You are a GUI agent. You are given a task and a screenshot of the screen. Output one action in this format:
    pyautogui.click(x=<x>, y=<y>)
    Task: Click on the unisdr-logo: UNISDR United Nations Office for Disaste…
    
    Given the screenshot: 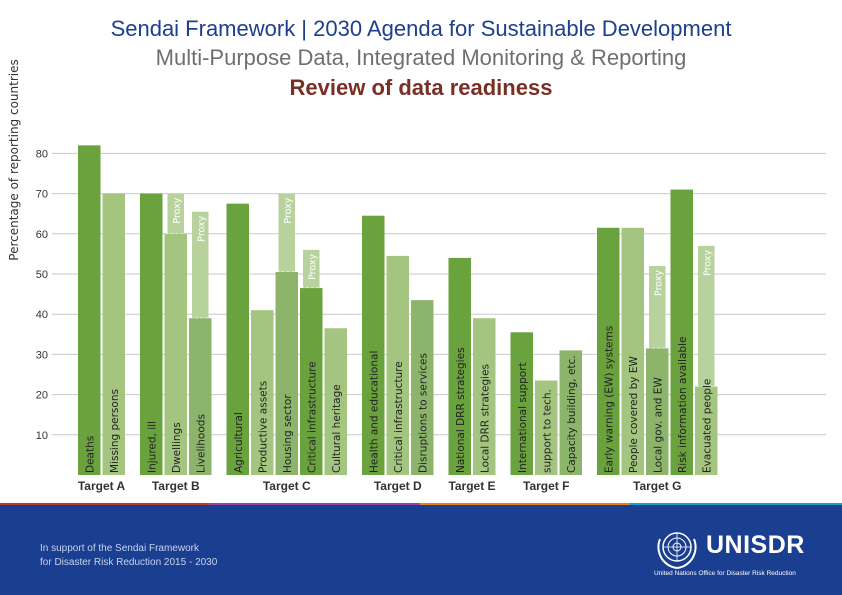 What is the action you would take?
    pyautogui.click(x=742, y=557)
    